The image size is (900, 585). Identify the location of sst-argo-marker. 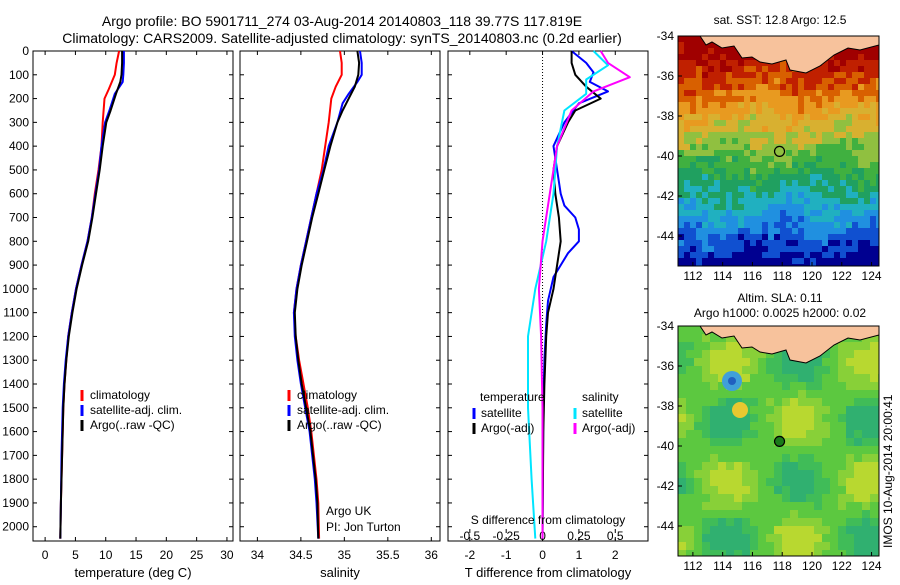
(779, 151).